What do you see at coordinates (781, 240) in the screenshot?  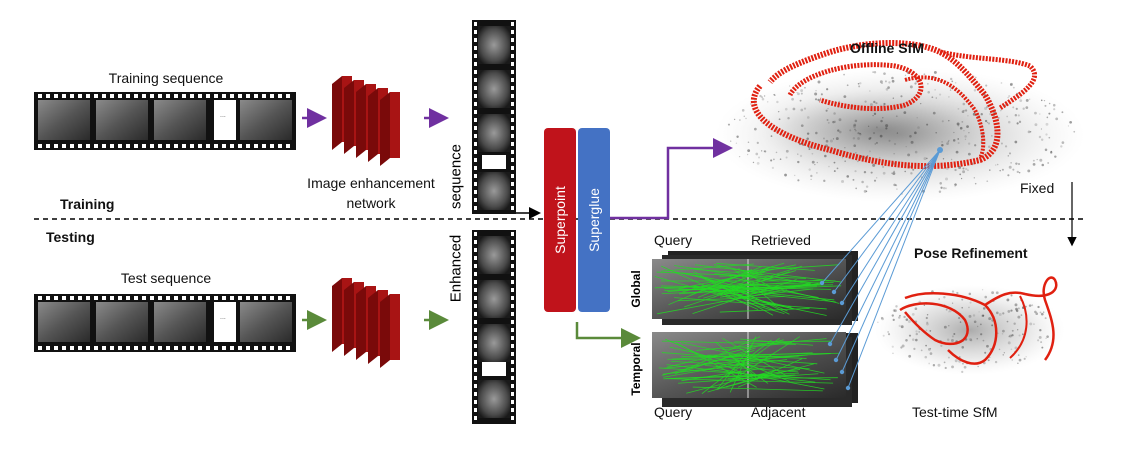 I see `retrieved-label: Retrieved` at bounding box center [781, 240].